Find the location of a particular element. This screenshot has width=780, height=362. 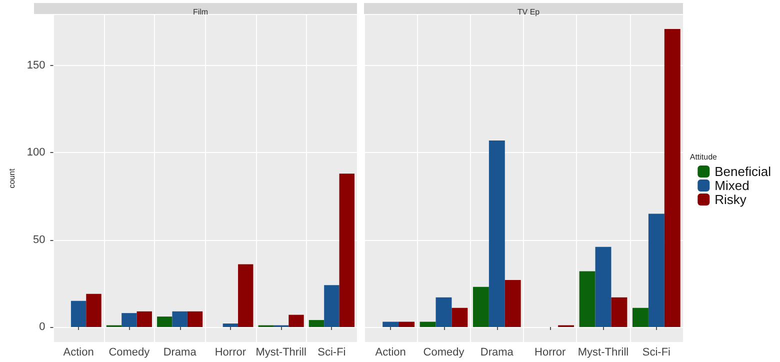

chart-title: TV Ep is located at coordinates (528, 12).